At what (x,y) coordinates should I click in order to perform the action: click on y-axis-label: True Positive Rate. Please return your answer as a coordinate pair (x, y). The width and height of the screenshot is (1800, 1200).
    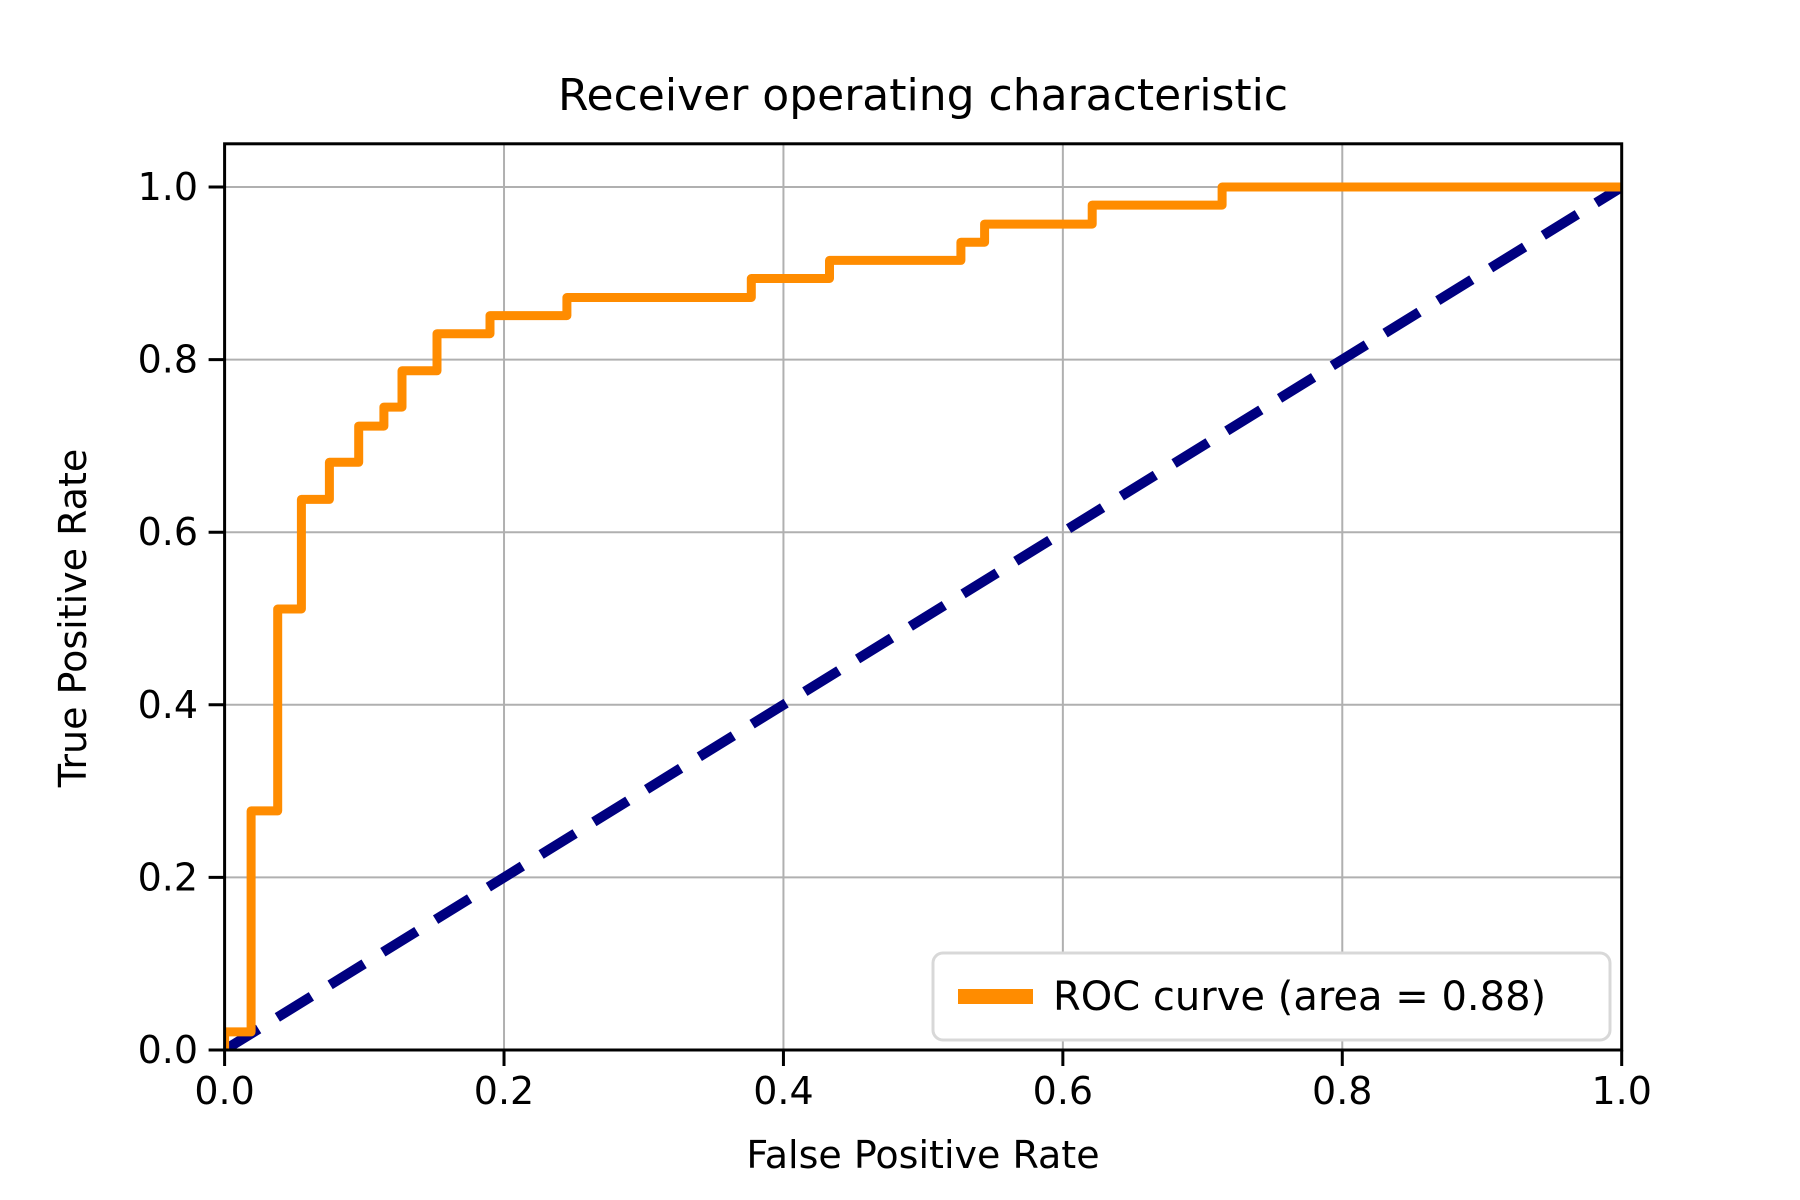
    Looking at the image, I should click on (73, 619).